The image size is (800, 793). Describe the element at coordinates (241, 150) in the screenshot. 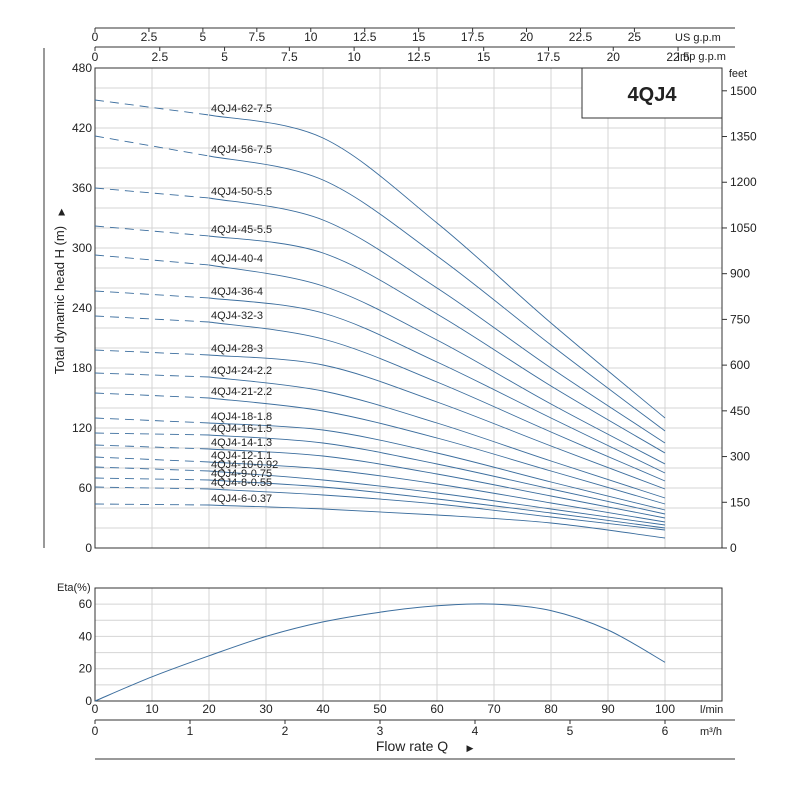

I see `series-label: 4QJ4-56-7.5` at that location.